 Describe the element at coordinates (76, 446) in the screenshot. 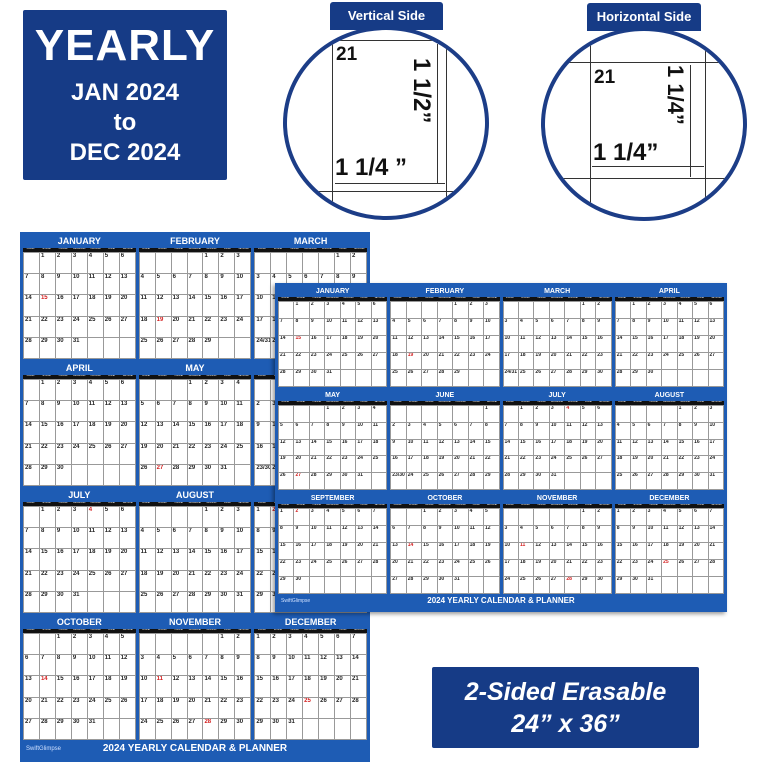

I see `day-number: 24` at that location.